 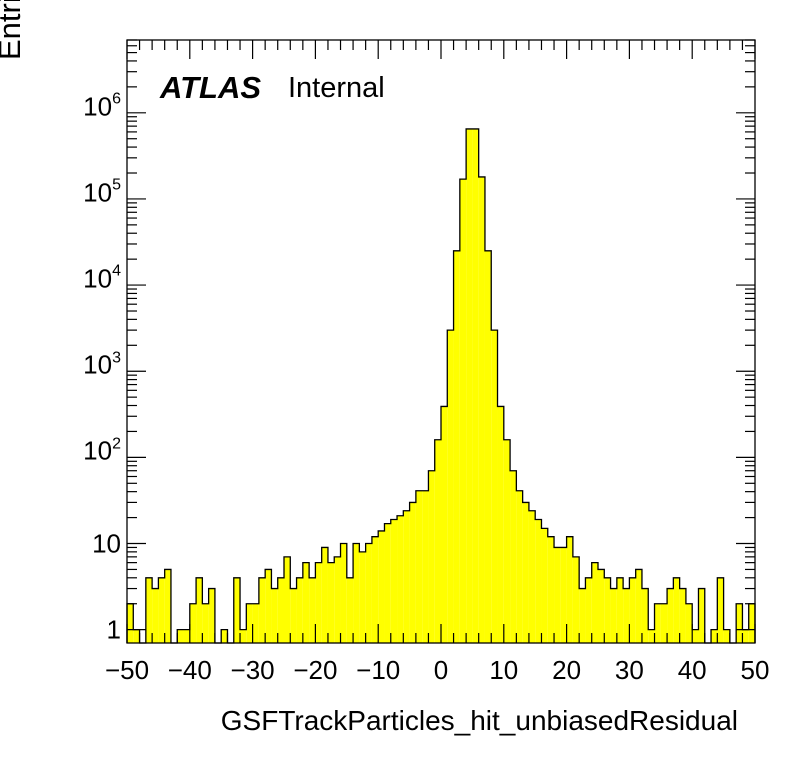 What do you see at coordinates (102, 278) in the screenshot?
I see `y-tick-label: 10⁴` at bounding box center [102, 278].